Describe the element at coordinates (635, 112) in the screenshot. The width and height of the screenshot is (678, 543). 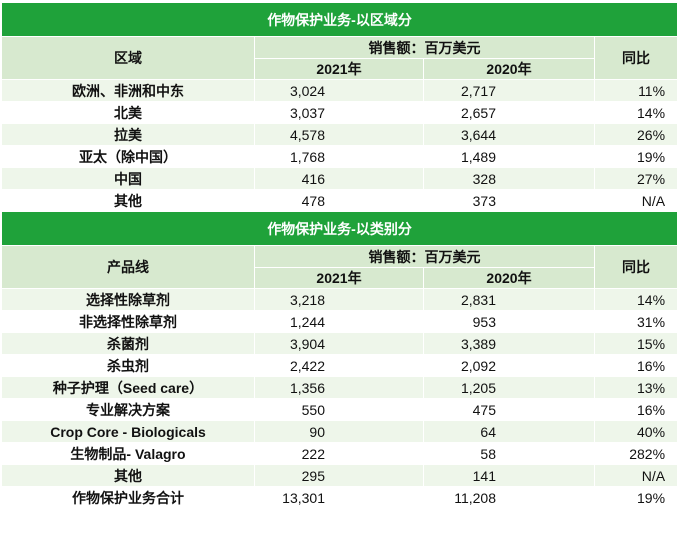
I see `region-row-yoy-value: 14%` at that location.